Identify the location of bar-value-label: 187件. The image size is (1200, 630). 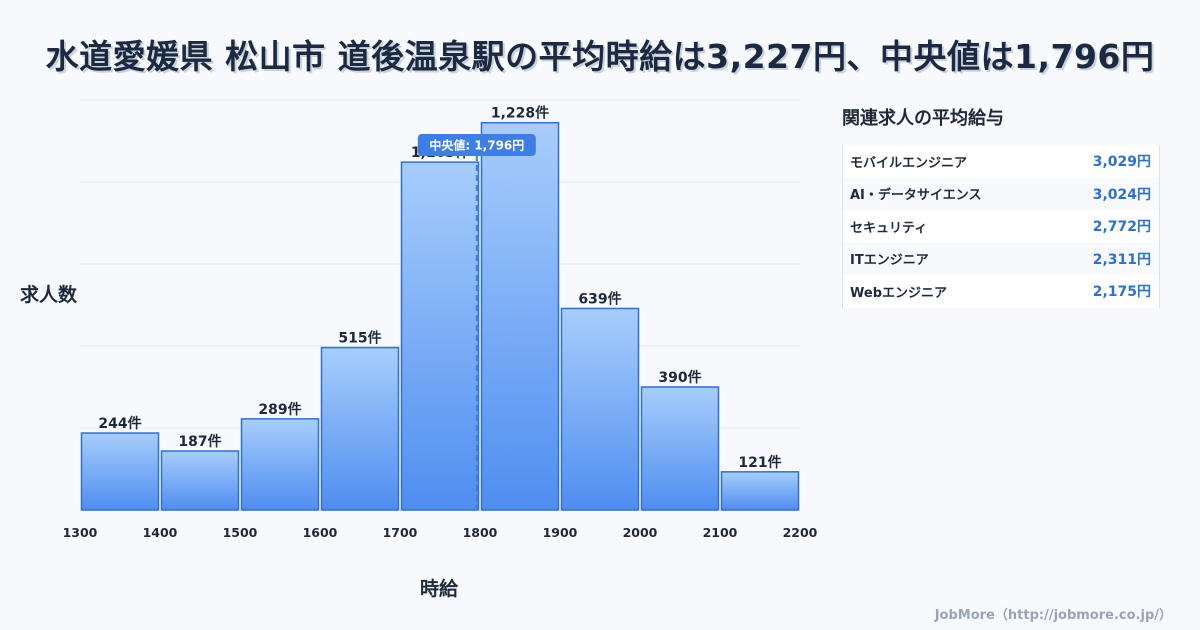
(199, 441).